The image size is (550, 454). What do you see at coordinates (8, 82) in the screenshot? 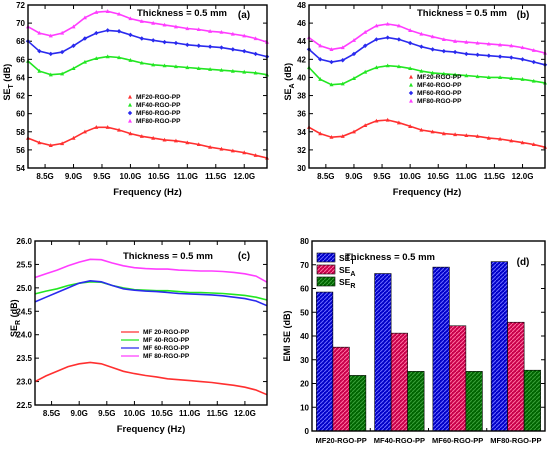
I see `y-axis-label: SET (dB)` at bounding box center [8, 82].